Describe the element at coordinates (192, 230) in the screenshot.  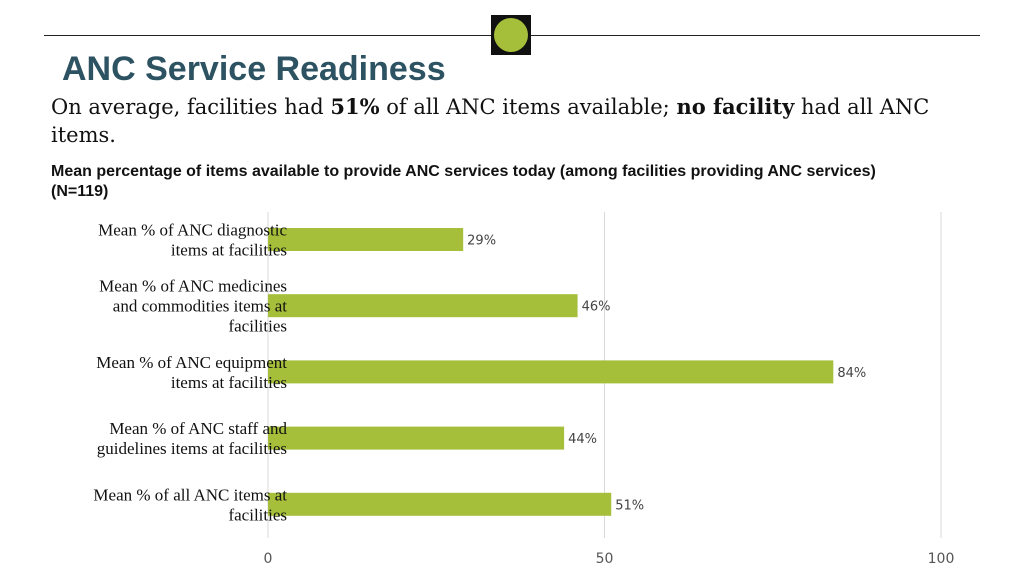
I see `category-label-line: Mean % of ANC diagnostic` at that location.